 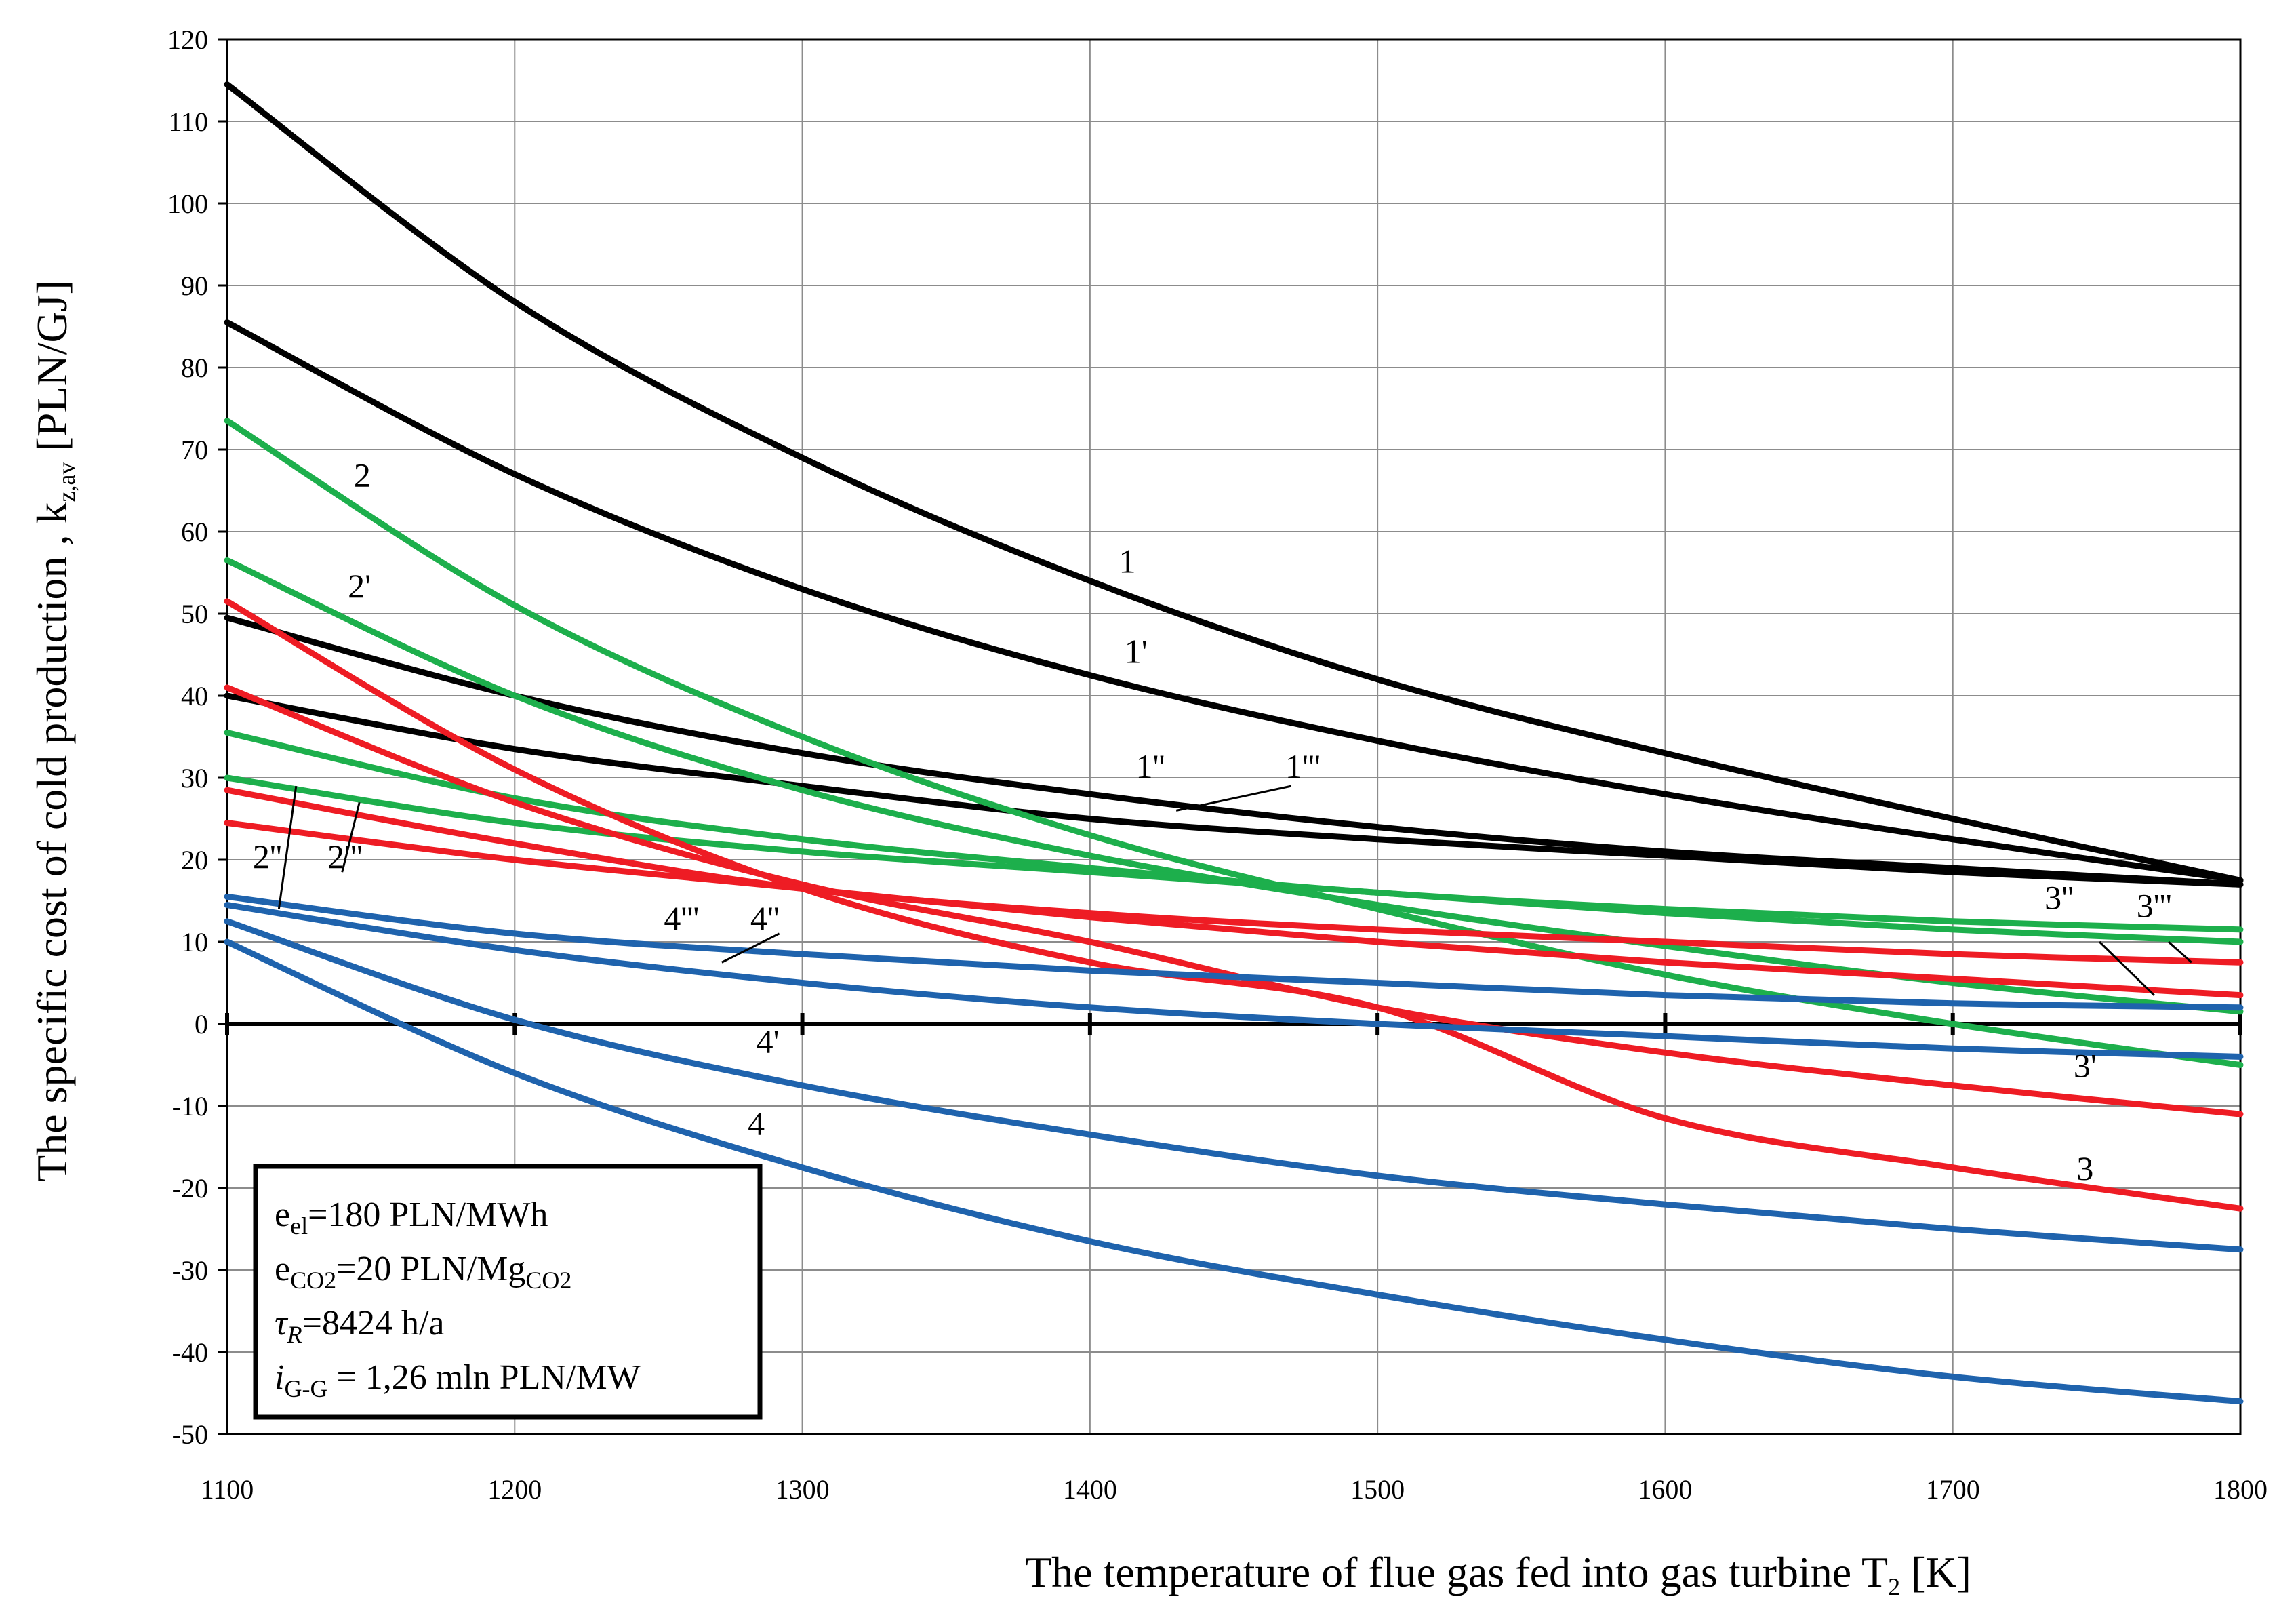 What do you see at coordinates (1150, 766) in the screenshot?
I see `curve-label: 1''` at bounding box center [1150, 766].